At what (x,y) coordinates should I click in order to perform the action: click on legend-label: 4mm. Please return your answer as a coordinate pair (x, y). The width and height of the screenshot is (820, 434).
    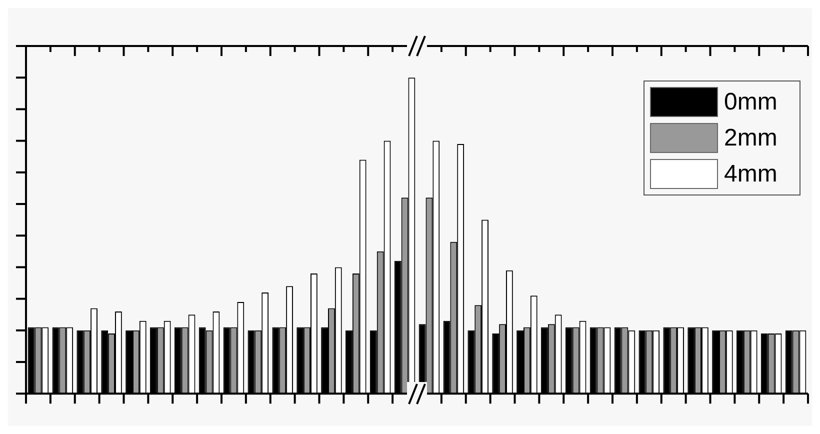
    Looking at the image, I should click on (751, 174).